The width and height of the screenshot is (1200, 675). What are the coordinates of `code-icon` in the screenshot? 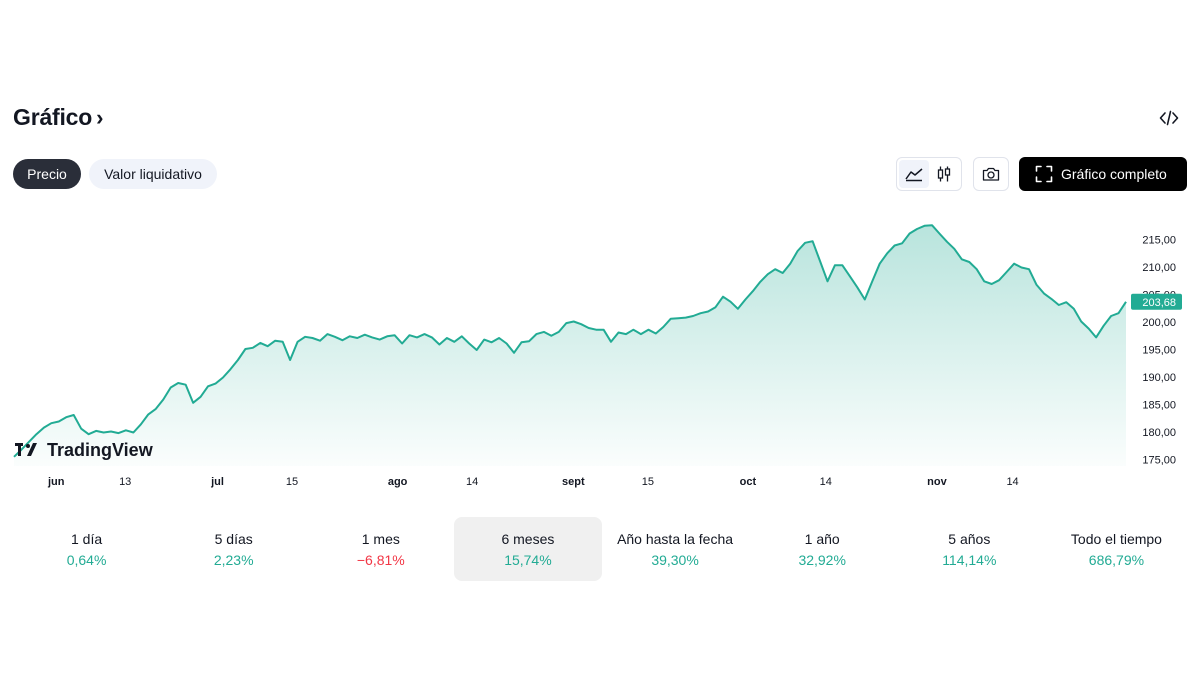 It's located at (1169, 118).